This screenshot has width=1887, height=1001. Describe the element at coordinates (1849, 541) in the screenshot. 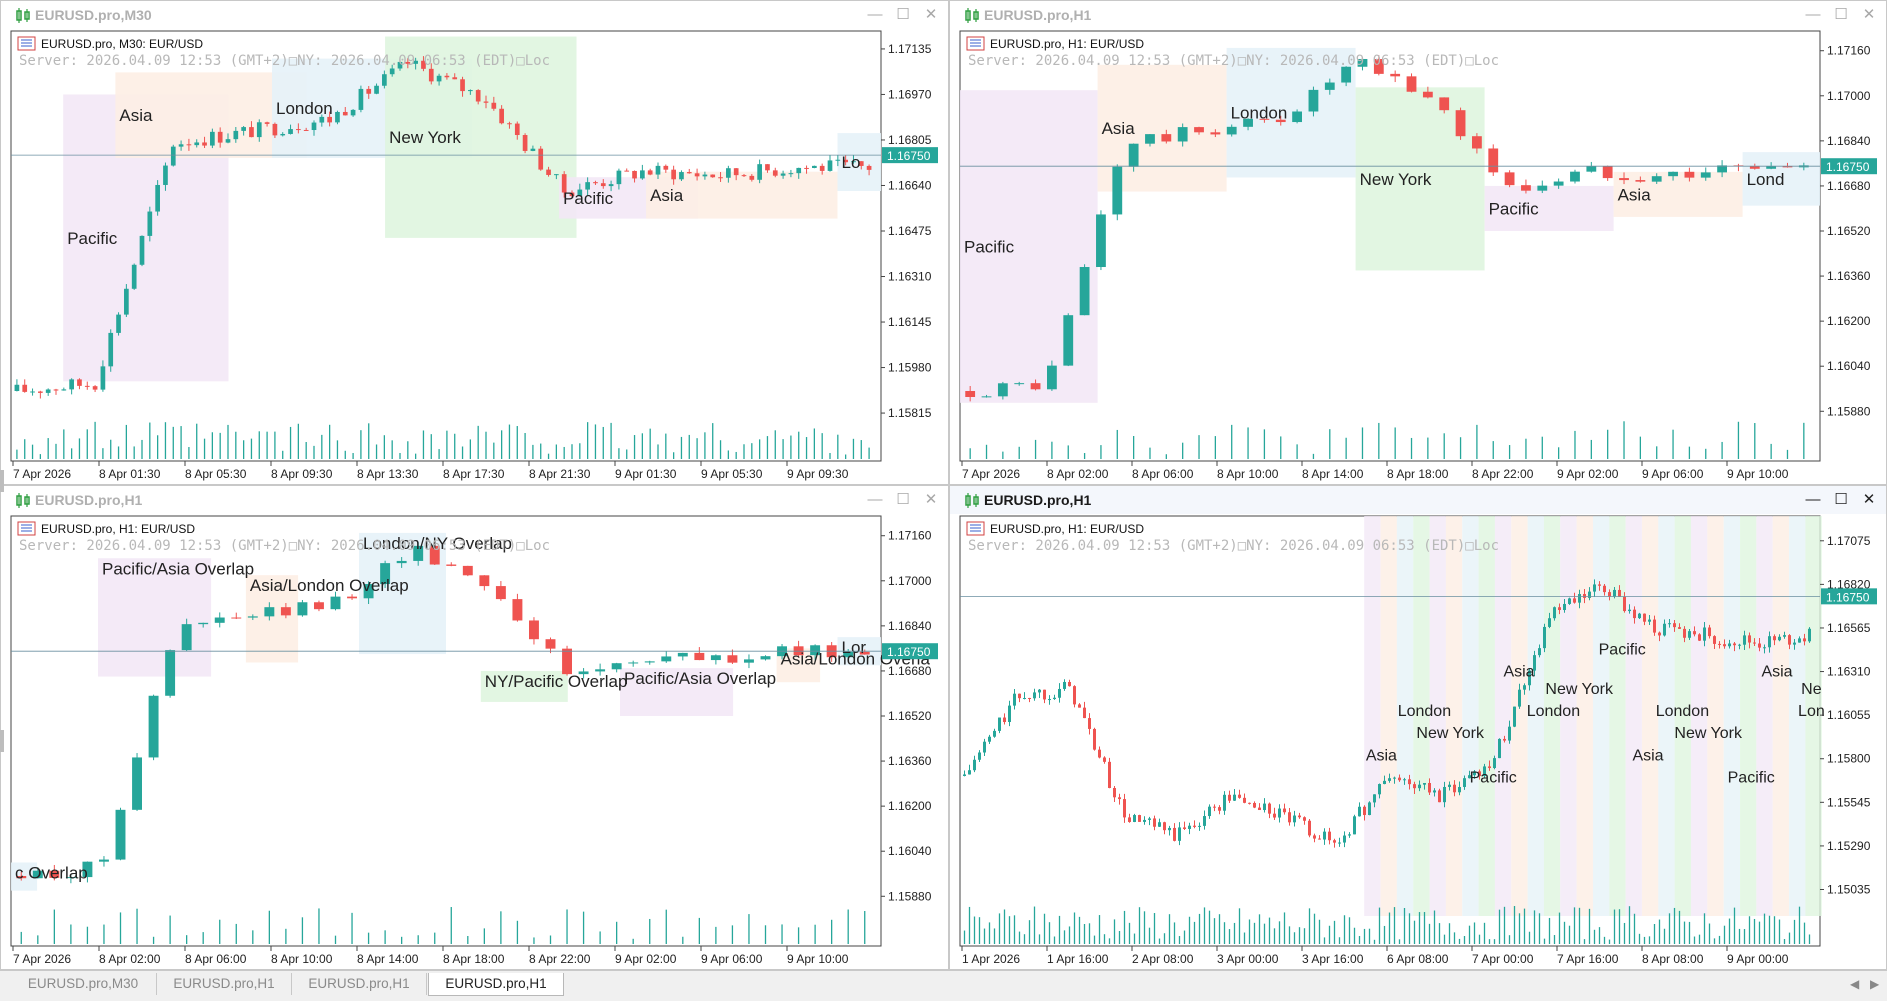

I see `price-tick-label: 1.17075` at that location.